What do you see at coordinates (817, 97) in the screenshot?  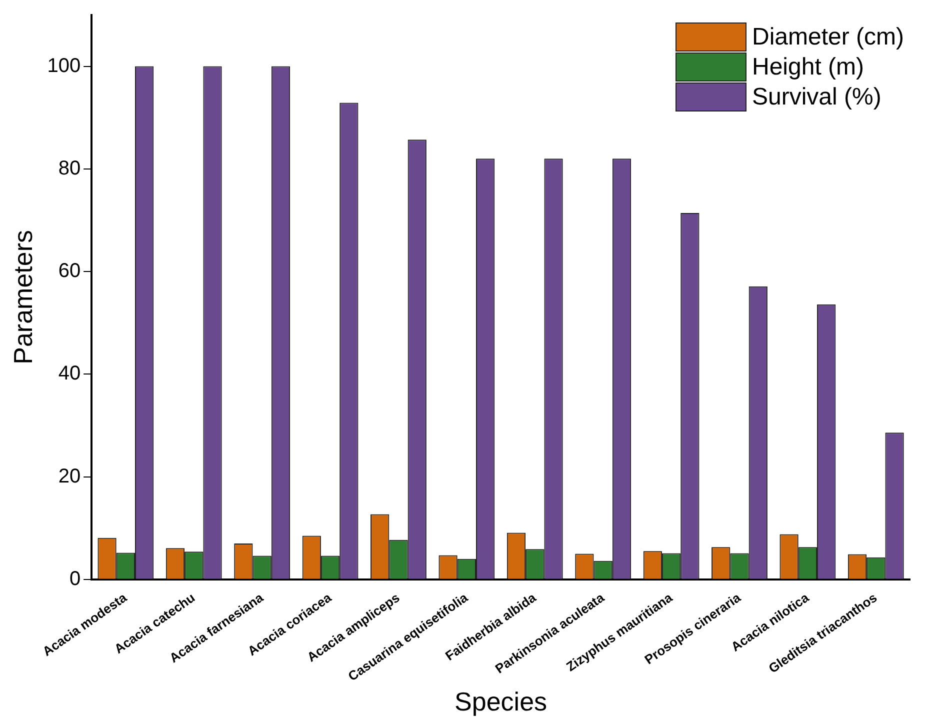 I see `legend-label: Survival (%)` at bounding box center [817, 97].